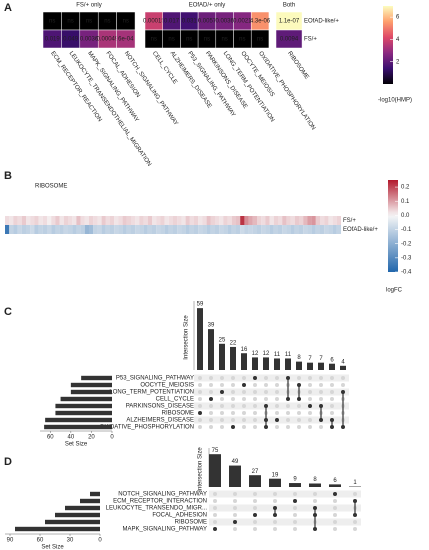  I want to click on set-size-title: Set Size, so click(76, 445).